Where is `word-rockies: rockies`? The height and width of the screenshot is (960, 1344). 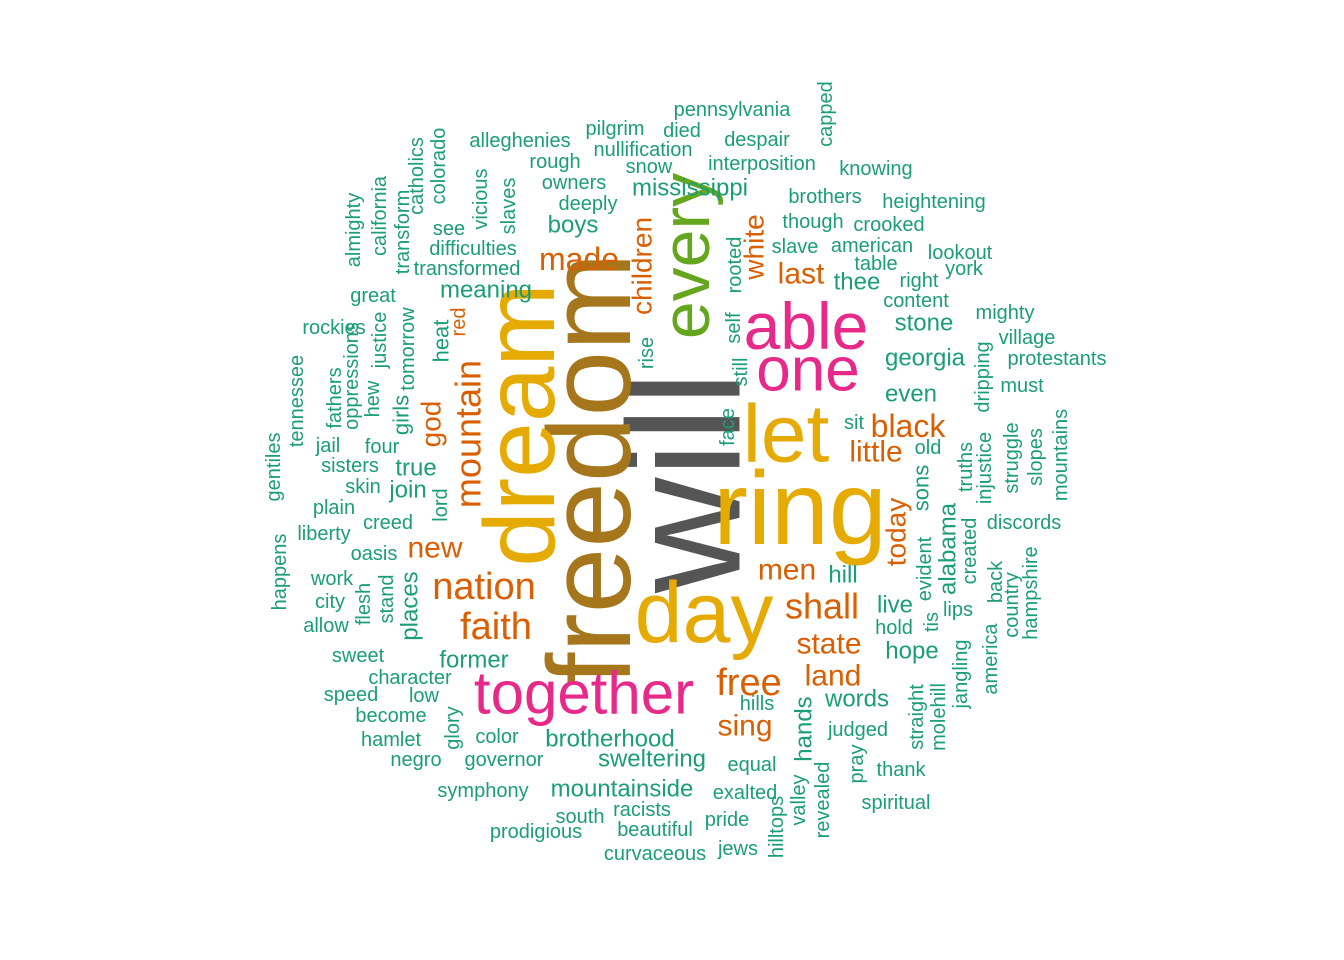
word-rockies: rockies is located at coordinates (333, 328).